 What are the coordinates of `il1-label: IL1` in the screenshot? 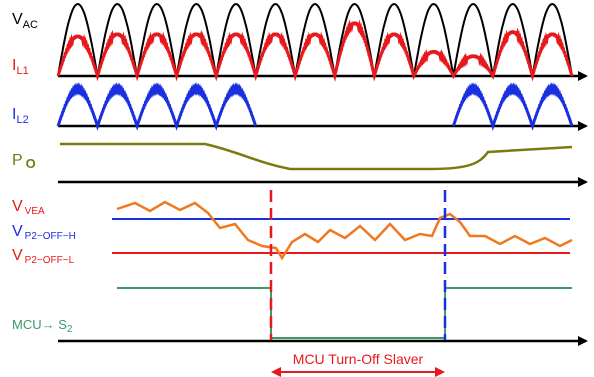 It's located at (20, 67).